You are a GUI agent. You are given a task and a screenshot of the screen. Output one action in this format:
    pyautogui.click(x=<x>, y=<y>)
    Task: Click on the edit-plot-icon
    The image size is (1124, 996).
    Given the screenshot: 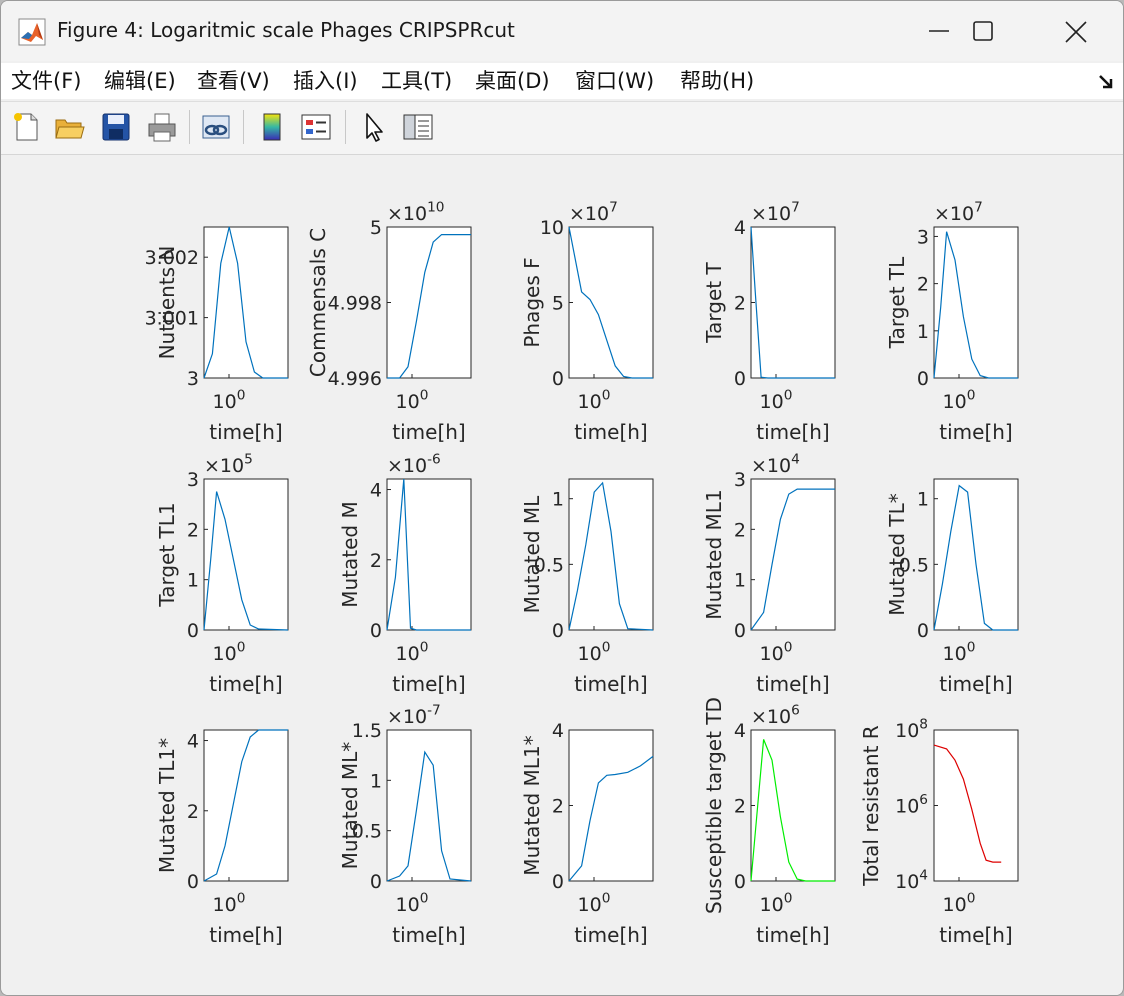 What is the action you would take?
    pyautogui.click(x=374, y=127)
    